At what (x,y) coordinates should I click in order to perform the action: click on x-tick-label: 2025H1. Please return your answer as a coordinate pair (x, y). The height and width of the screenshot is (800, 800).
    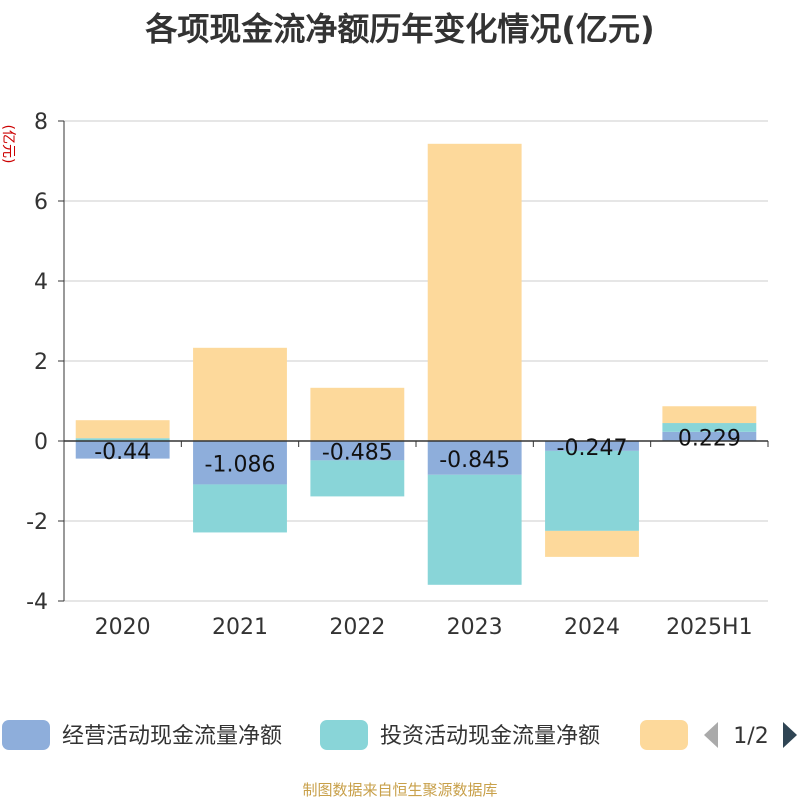
    Looking at the image, I should click on (709, 627).